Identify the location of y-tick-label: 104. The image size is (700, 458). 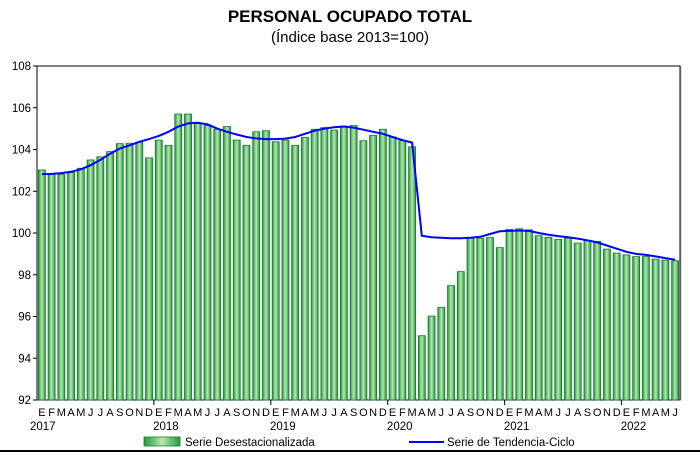
(22, 151).